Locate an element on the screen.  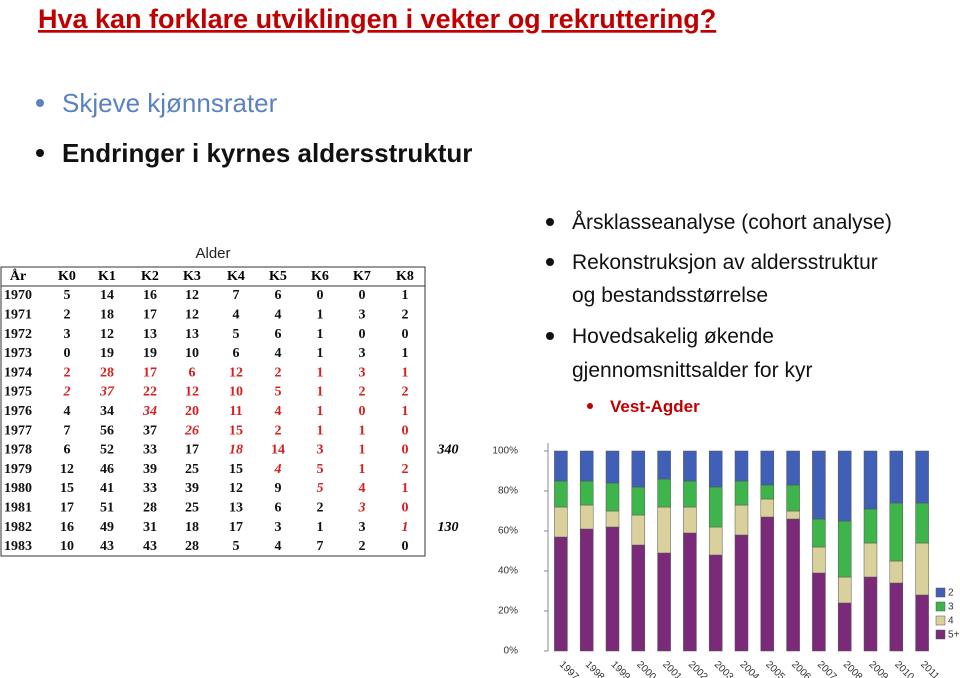
table-cell: 10 is located at coordinates (67, 546).